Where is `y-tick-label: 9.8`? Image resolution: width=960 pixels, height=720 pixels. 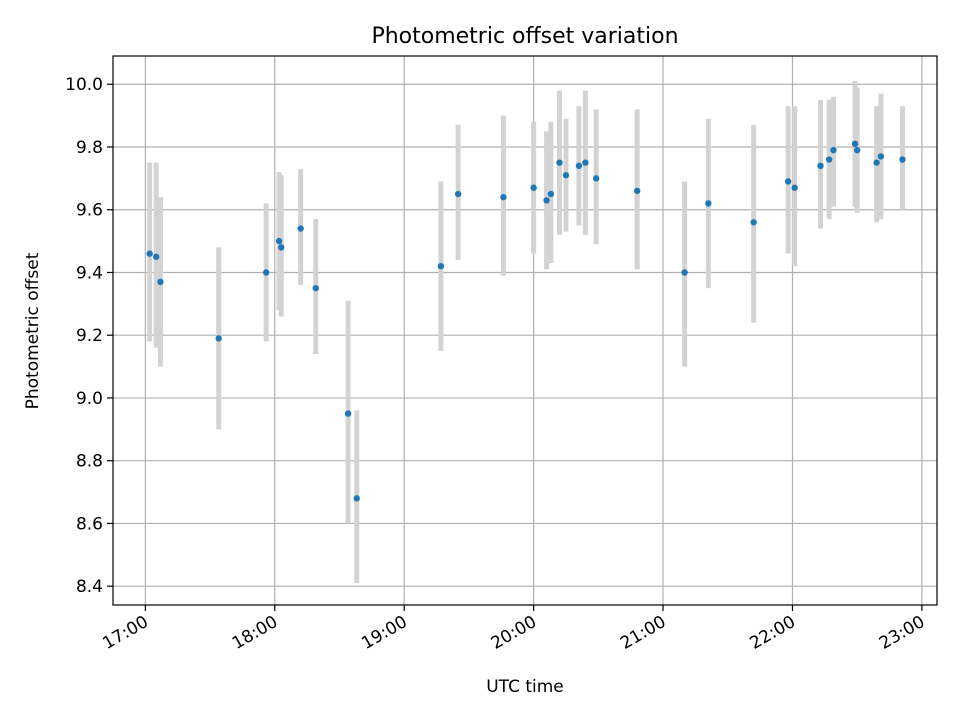 y-tick-label: 9.8 is located at coordinates (89, 148).